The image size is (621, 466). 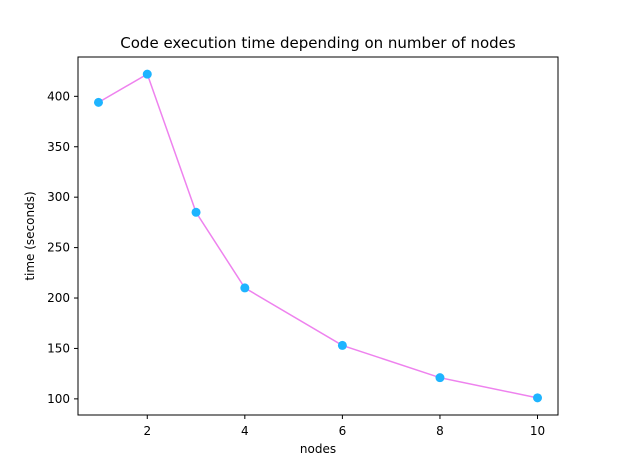 What do you see at coordinates (58, 197) in the screenshot?
I see `y-tick-label: 300` at bounding box center [58, 197].